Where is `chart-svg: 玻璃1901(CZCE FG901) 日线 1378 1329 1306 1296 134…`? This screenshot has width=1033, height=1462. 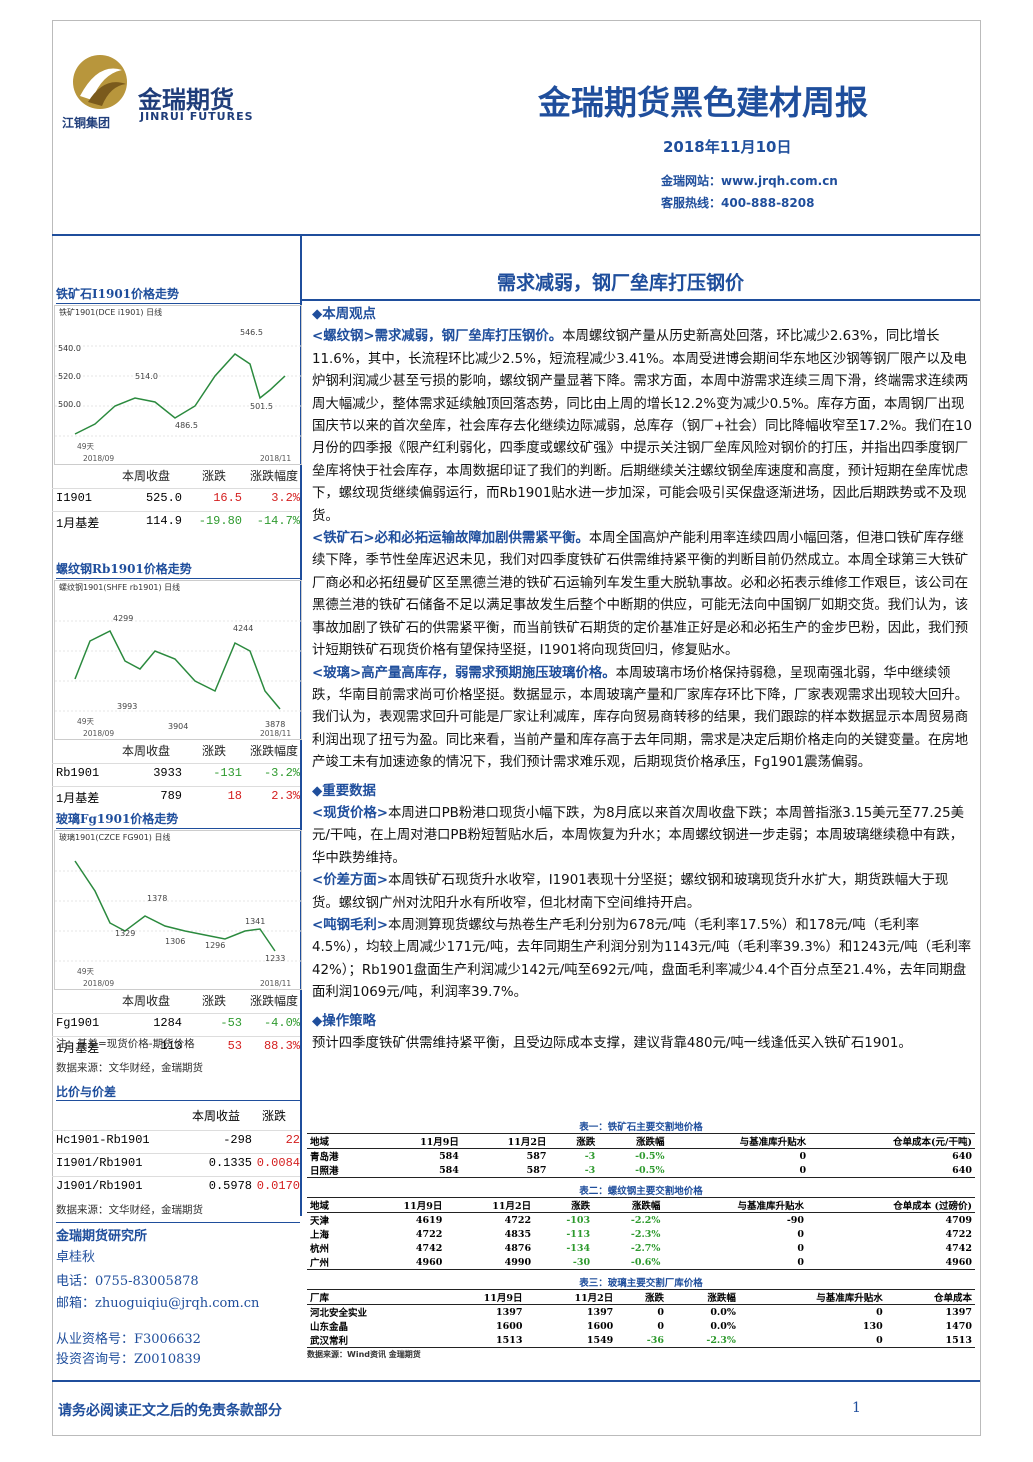
chart-svg: 玻璃1901(CZCE FG901) 日线 1378 1329 1306 1296 134… is located at coordinates (178, 910).